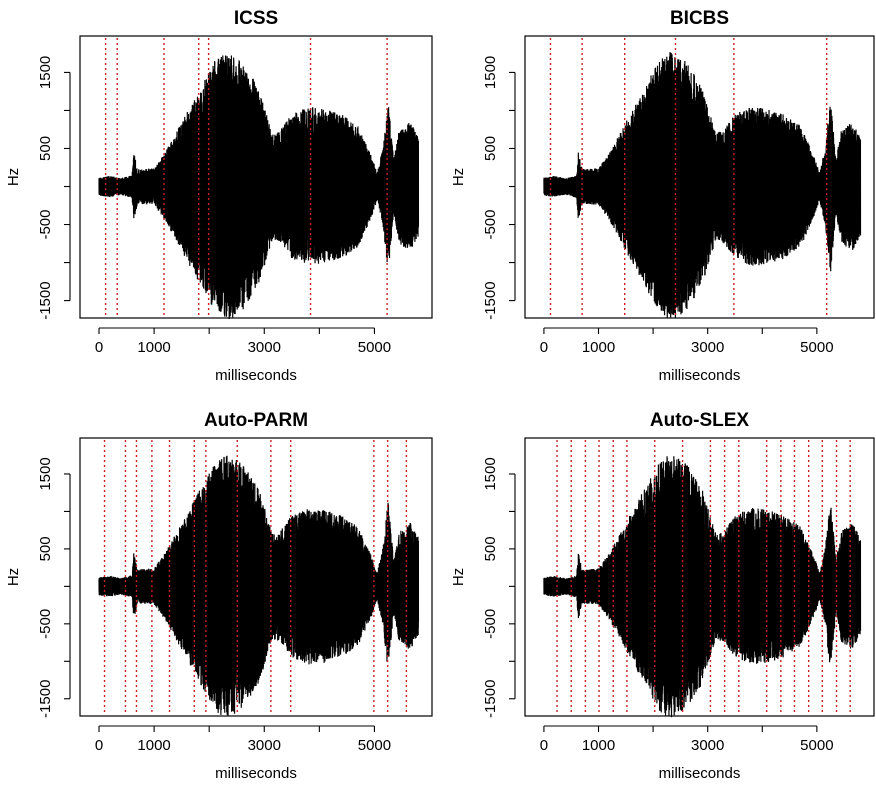  What do you see at coordinates (700, 420) in the screenshot?
I see `chart-title: Auto-SLEX` at bounding box center [700, 420].